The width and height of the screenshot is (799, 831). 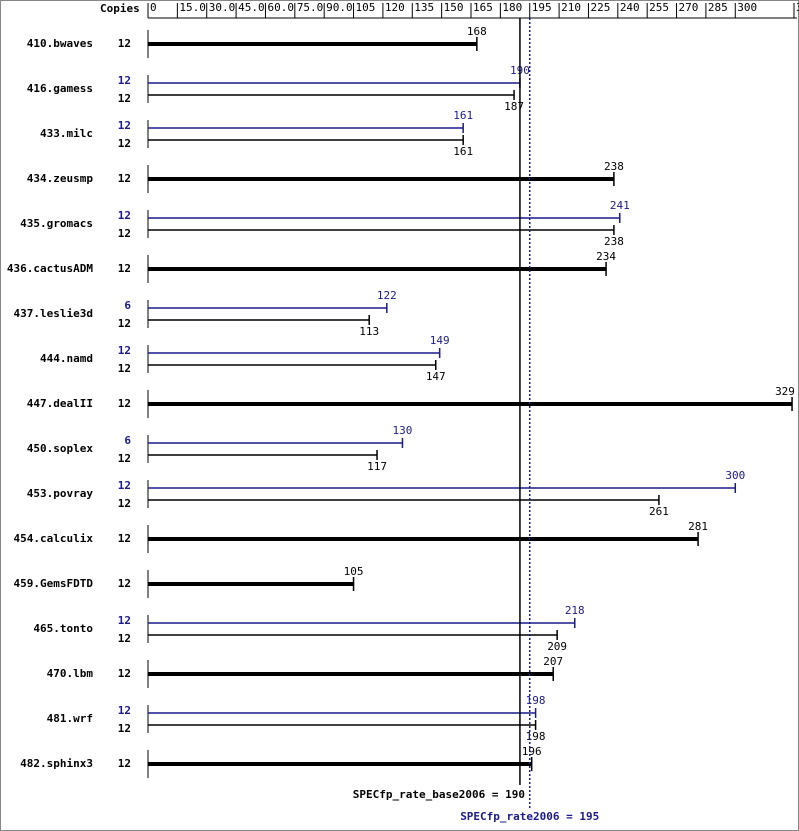 What do you see at coordinates (53, 313) in the screenshot?
I see `benchmark-name: 437.leslie3d` at bounding box center [53, 313].